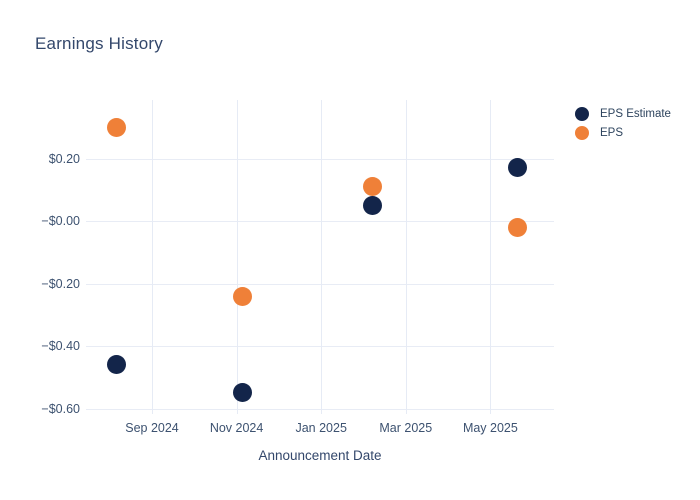  Describe the element at coordinates (612, 132) in the screenshot. I see `legend-item-label: EPS` at that location.